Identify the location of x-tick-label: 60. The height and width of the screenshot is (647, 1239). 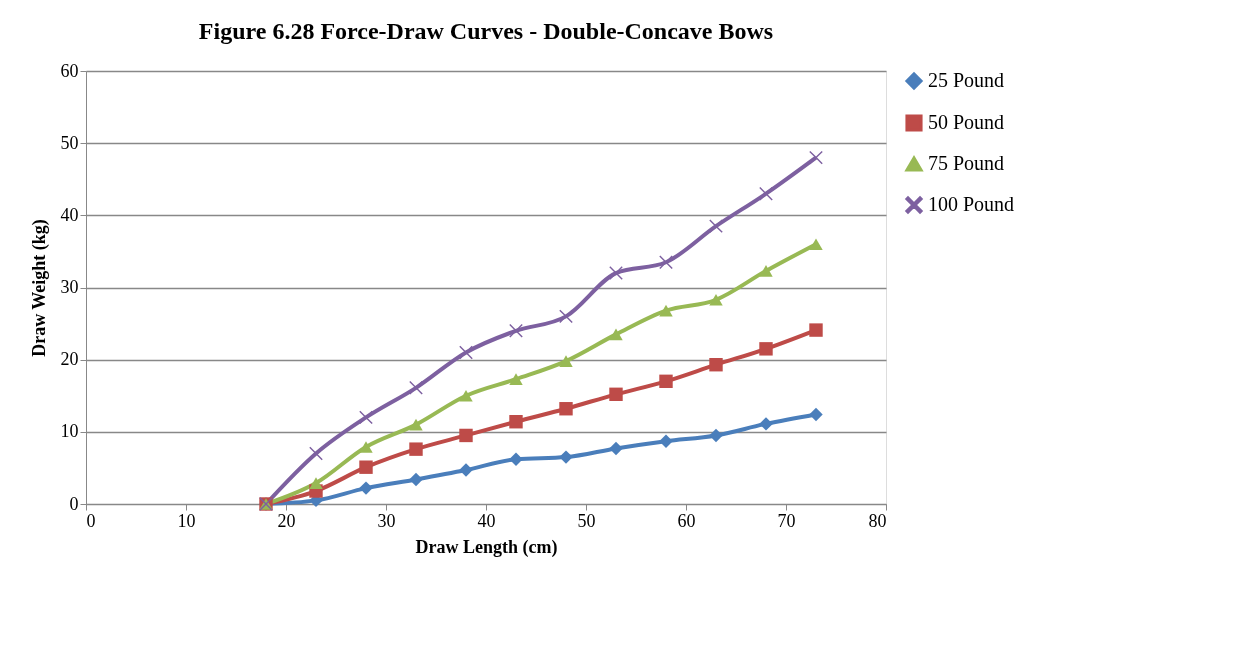
(686, 520).